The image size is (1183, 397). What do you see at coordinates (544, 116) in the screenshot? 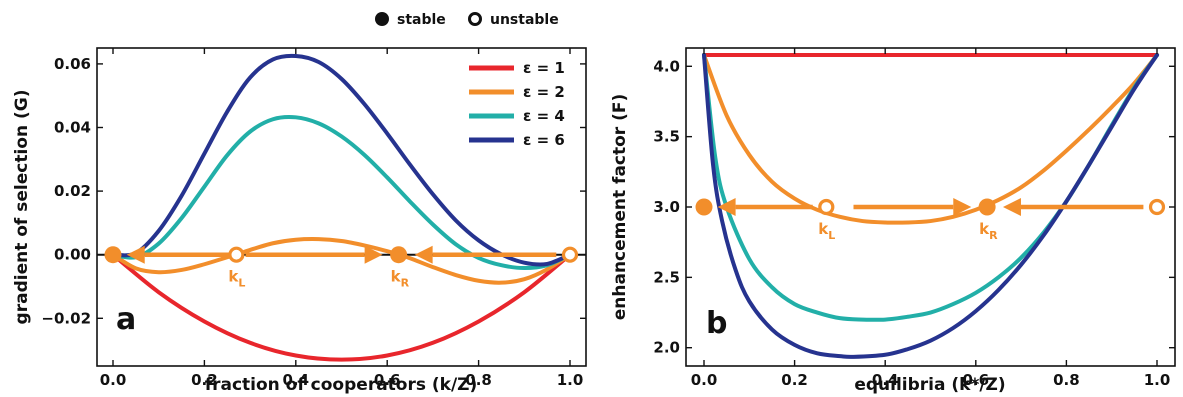
I see `legend-label: ε = 4` at bounding box center [544, 116].